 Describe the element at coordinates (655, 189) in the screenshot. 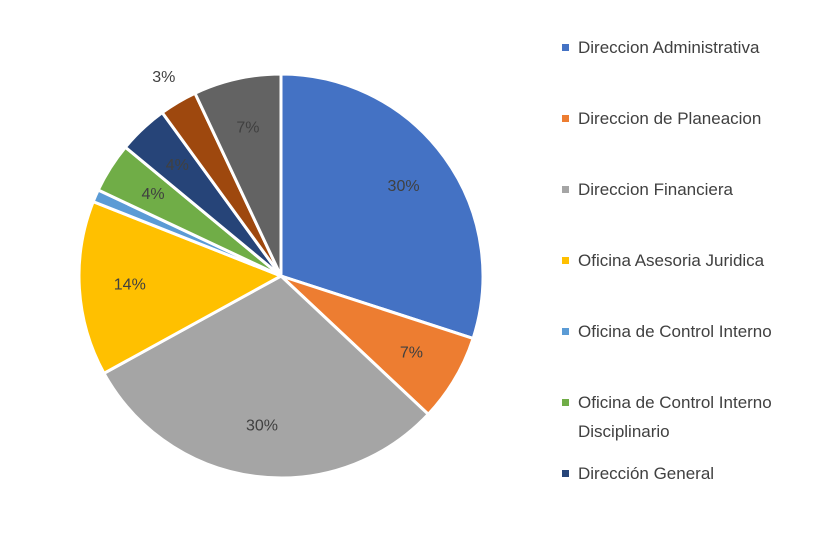

I see `legend-label: Direccion Financiera` at that location.